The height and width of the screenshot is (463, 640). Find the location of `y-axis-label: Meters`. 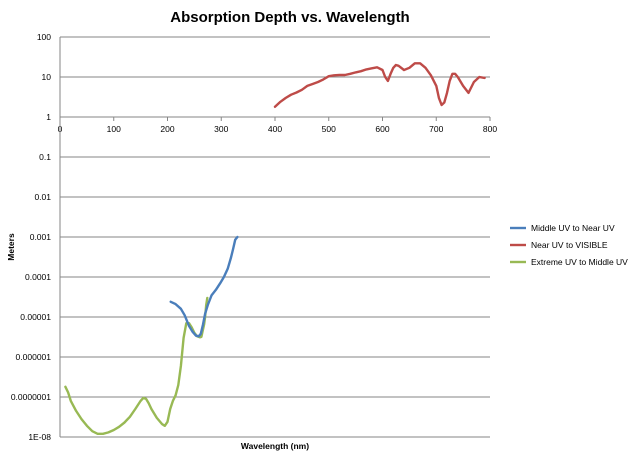

y-axis-label: Meters is located at coordinates (11, 247).